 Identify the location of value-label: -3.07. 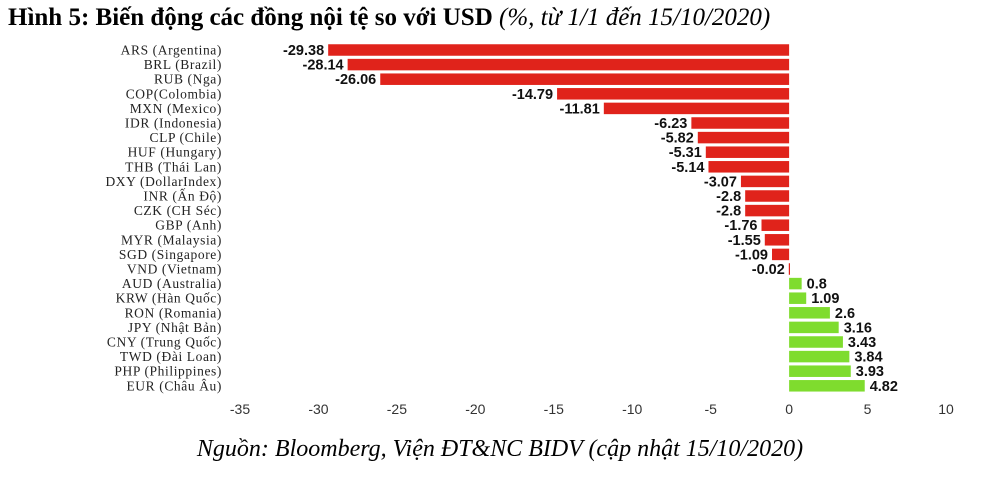
(720, 182).